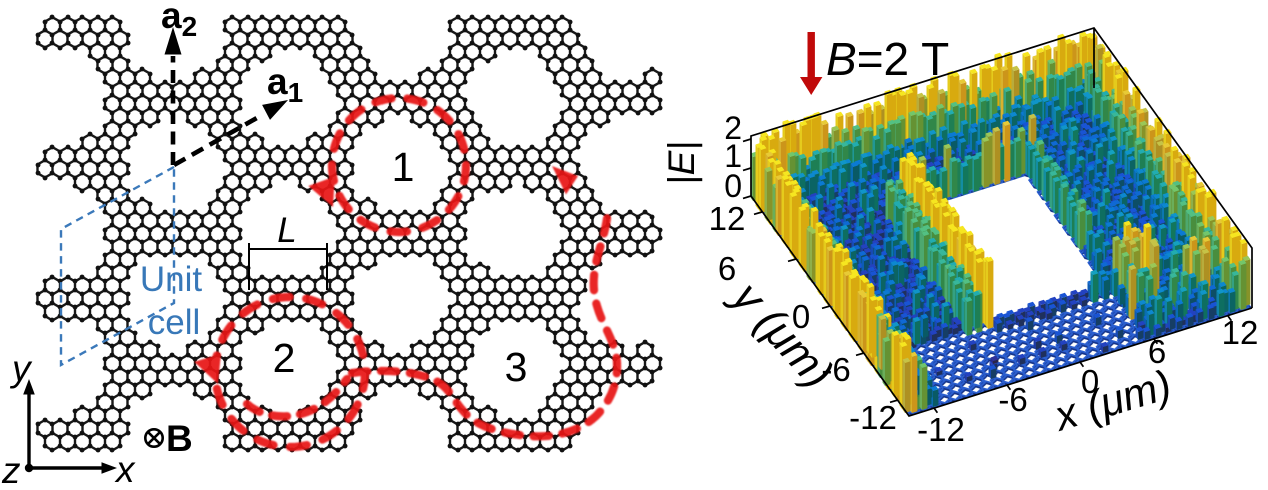  I want to click on svg-text: 3, so click(516, 367).